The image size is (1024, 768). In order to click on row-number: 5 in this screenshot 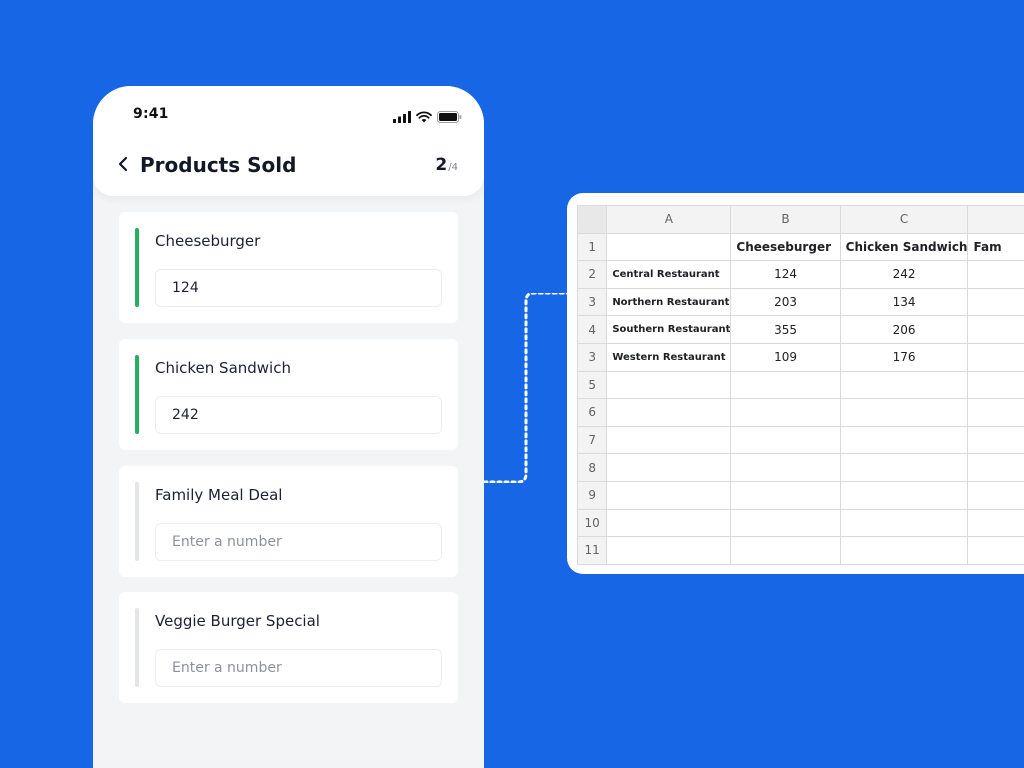, I will do `click(592, 385)`.